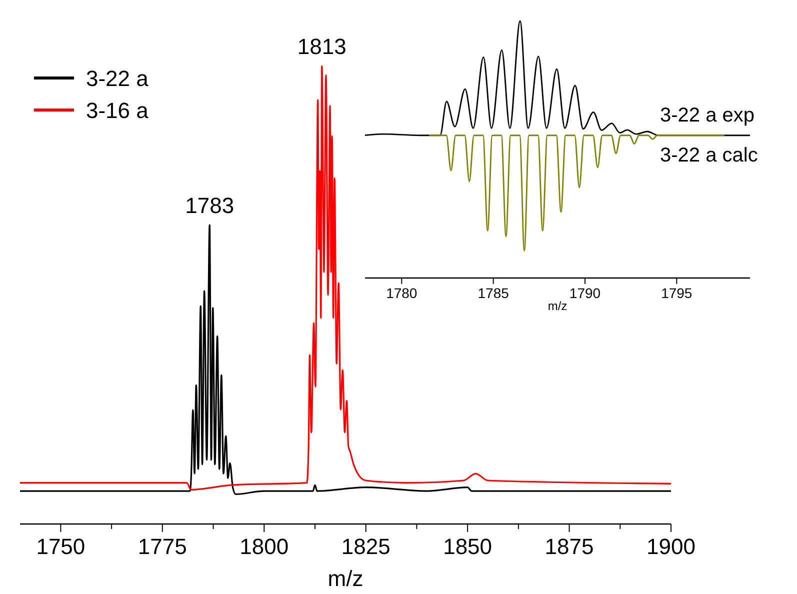  What do you see at coordinates (264, 546) in the screenshot?
I see `x-tick-label: 1800` at bounding box center [264, 546].